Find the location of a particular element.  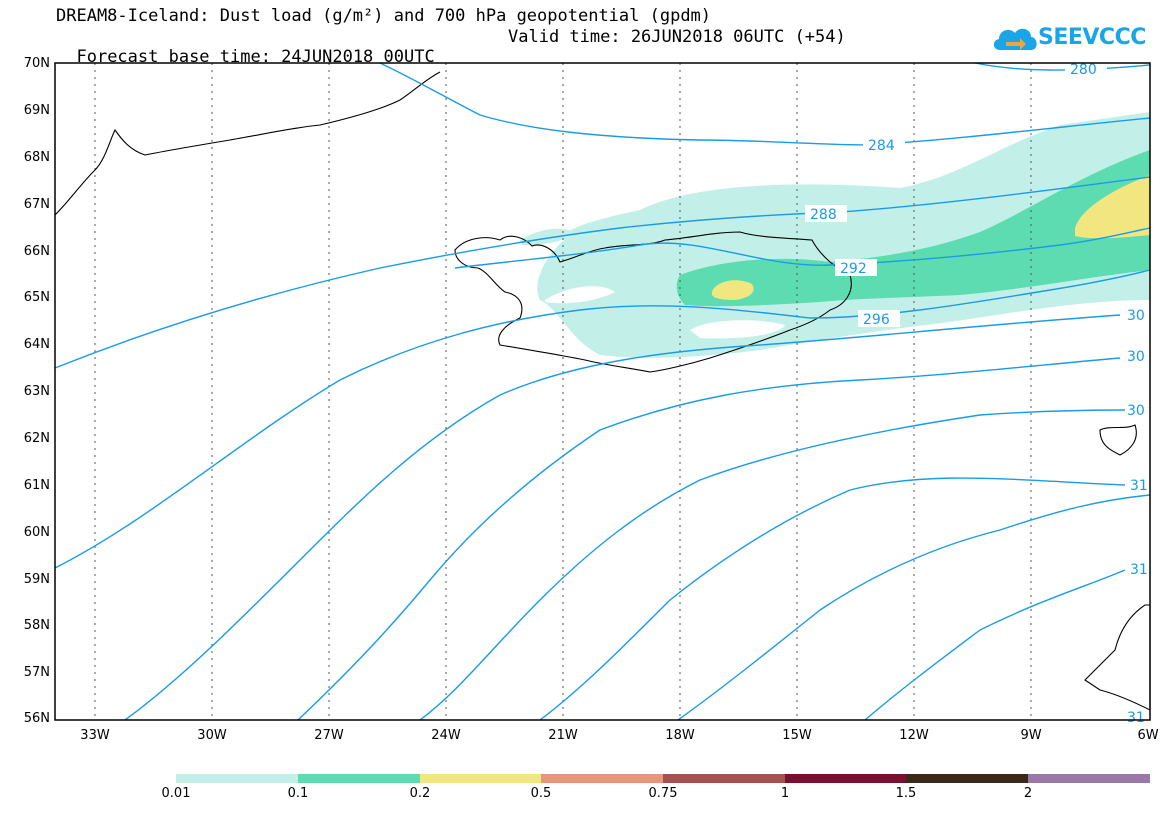

lat-label: 63N is located at coordinates (36, 391).